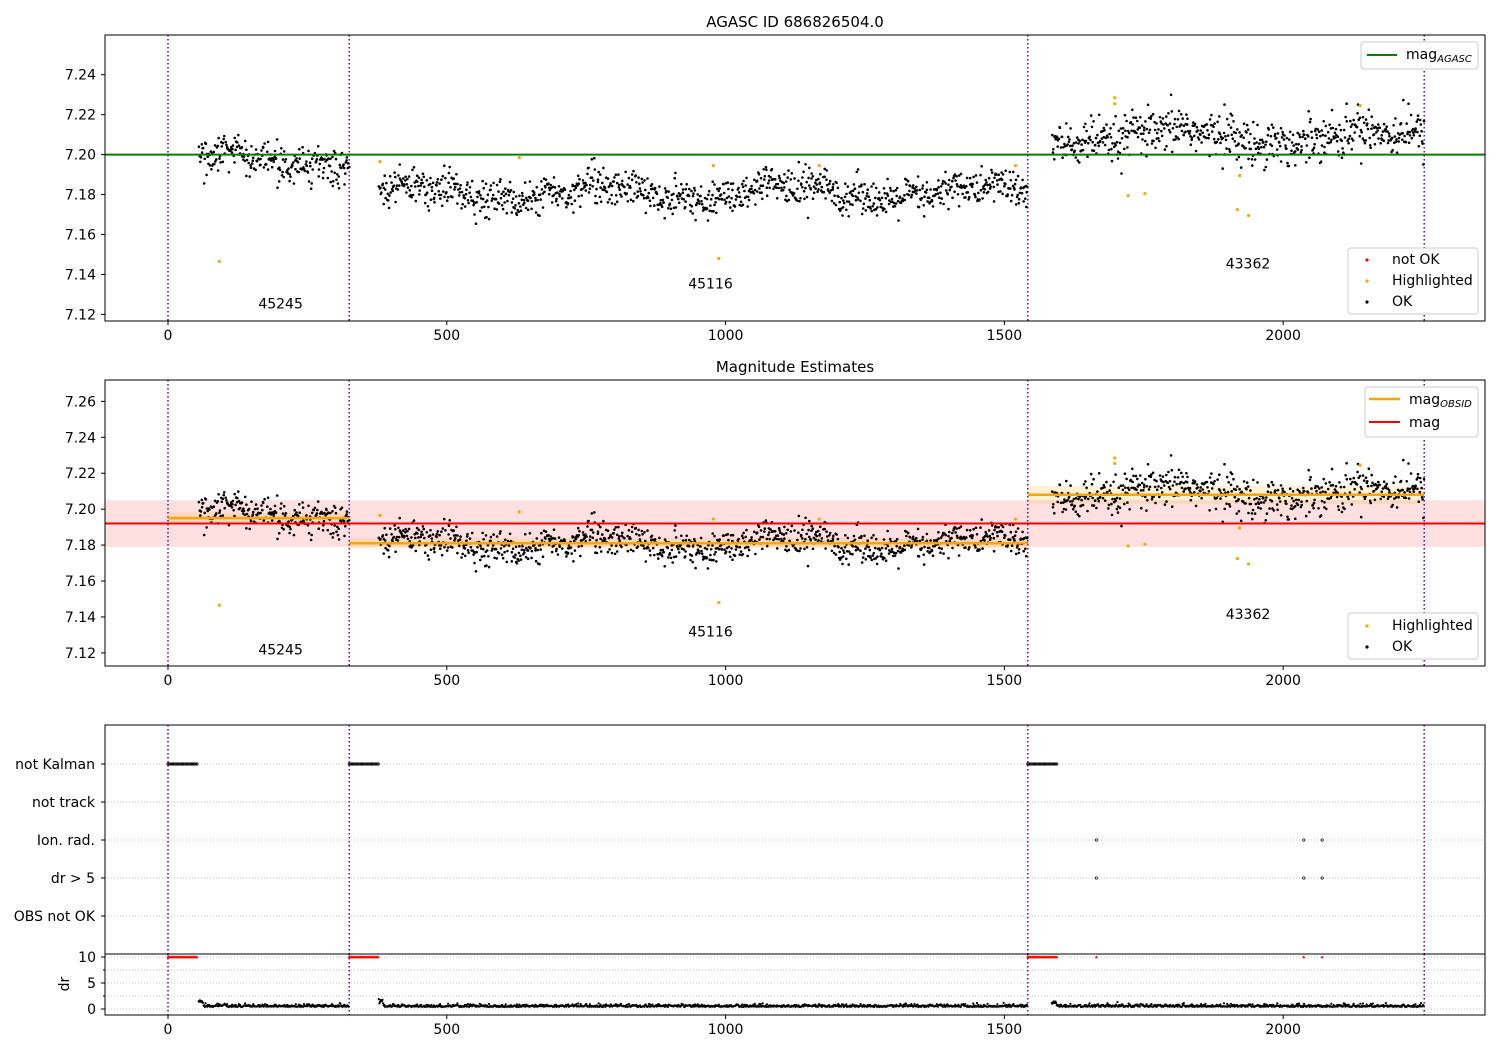  What do you see at coordinates (1057, 957) in the screenshot?
I see `dr-clipped-marker` at bounding box center [1057, 957].